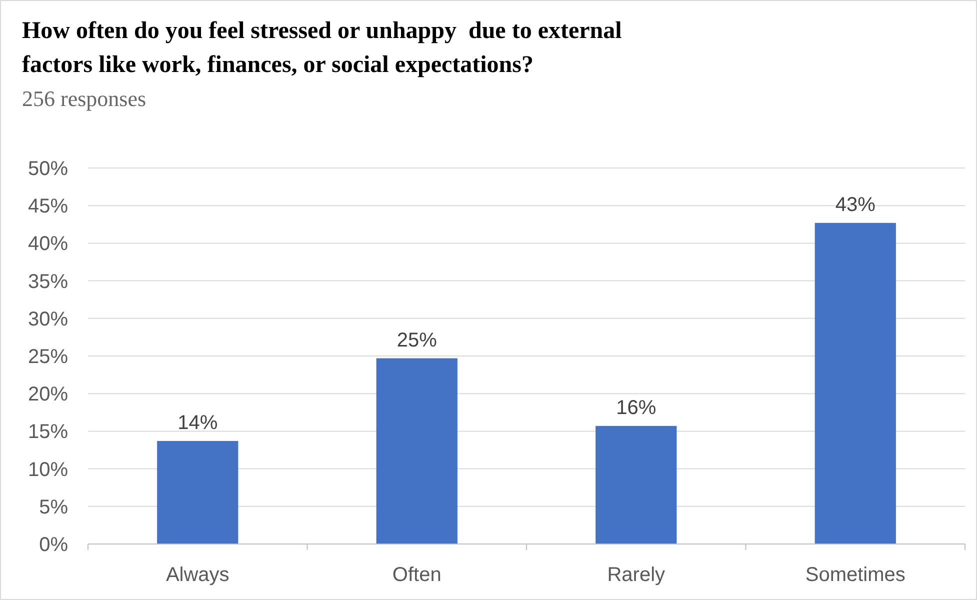 The width and height of the screenshot is (977, 600). Describe the element at coordinates (198, 575) in the screenshot. I see `x-tick-label: Always` at that location.